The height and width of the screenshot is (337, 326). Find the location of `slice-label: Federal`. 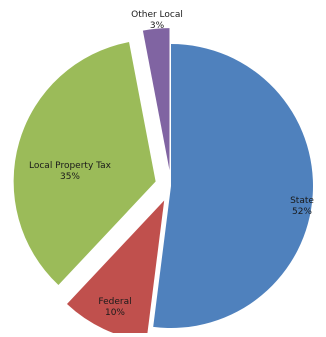

slice-label: Federal is located at coordinates (114, 302).